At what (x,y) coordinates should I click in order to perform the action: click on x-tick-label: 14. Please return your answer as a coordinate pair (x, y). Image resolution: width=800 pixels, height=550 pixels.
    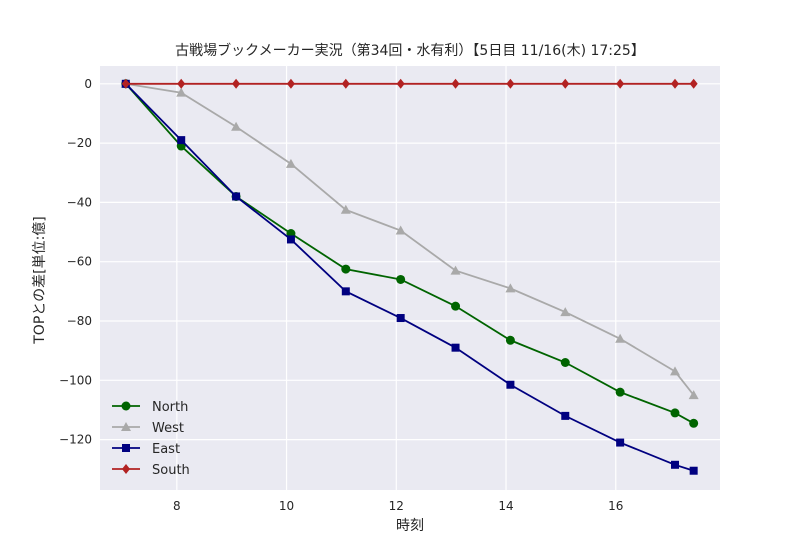
    Looking at the image, I should click on (505, 506).